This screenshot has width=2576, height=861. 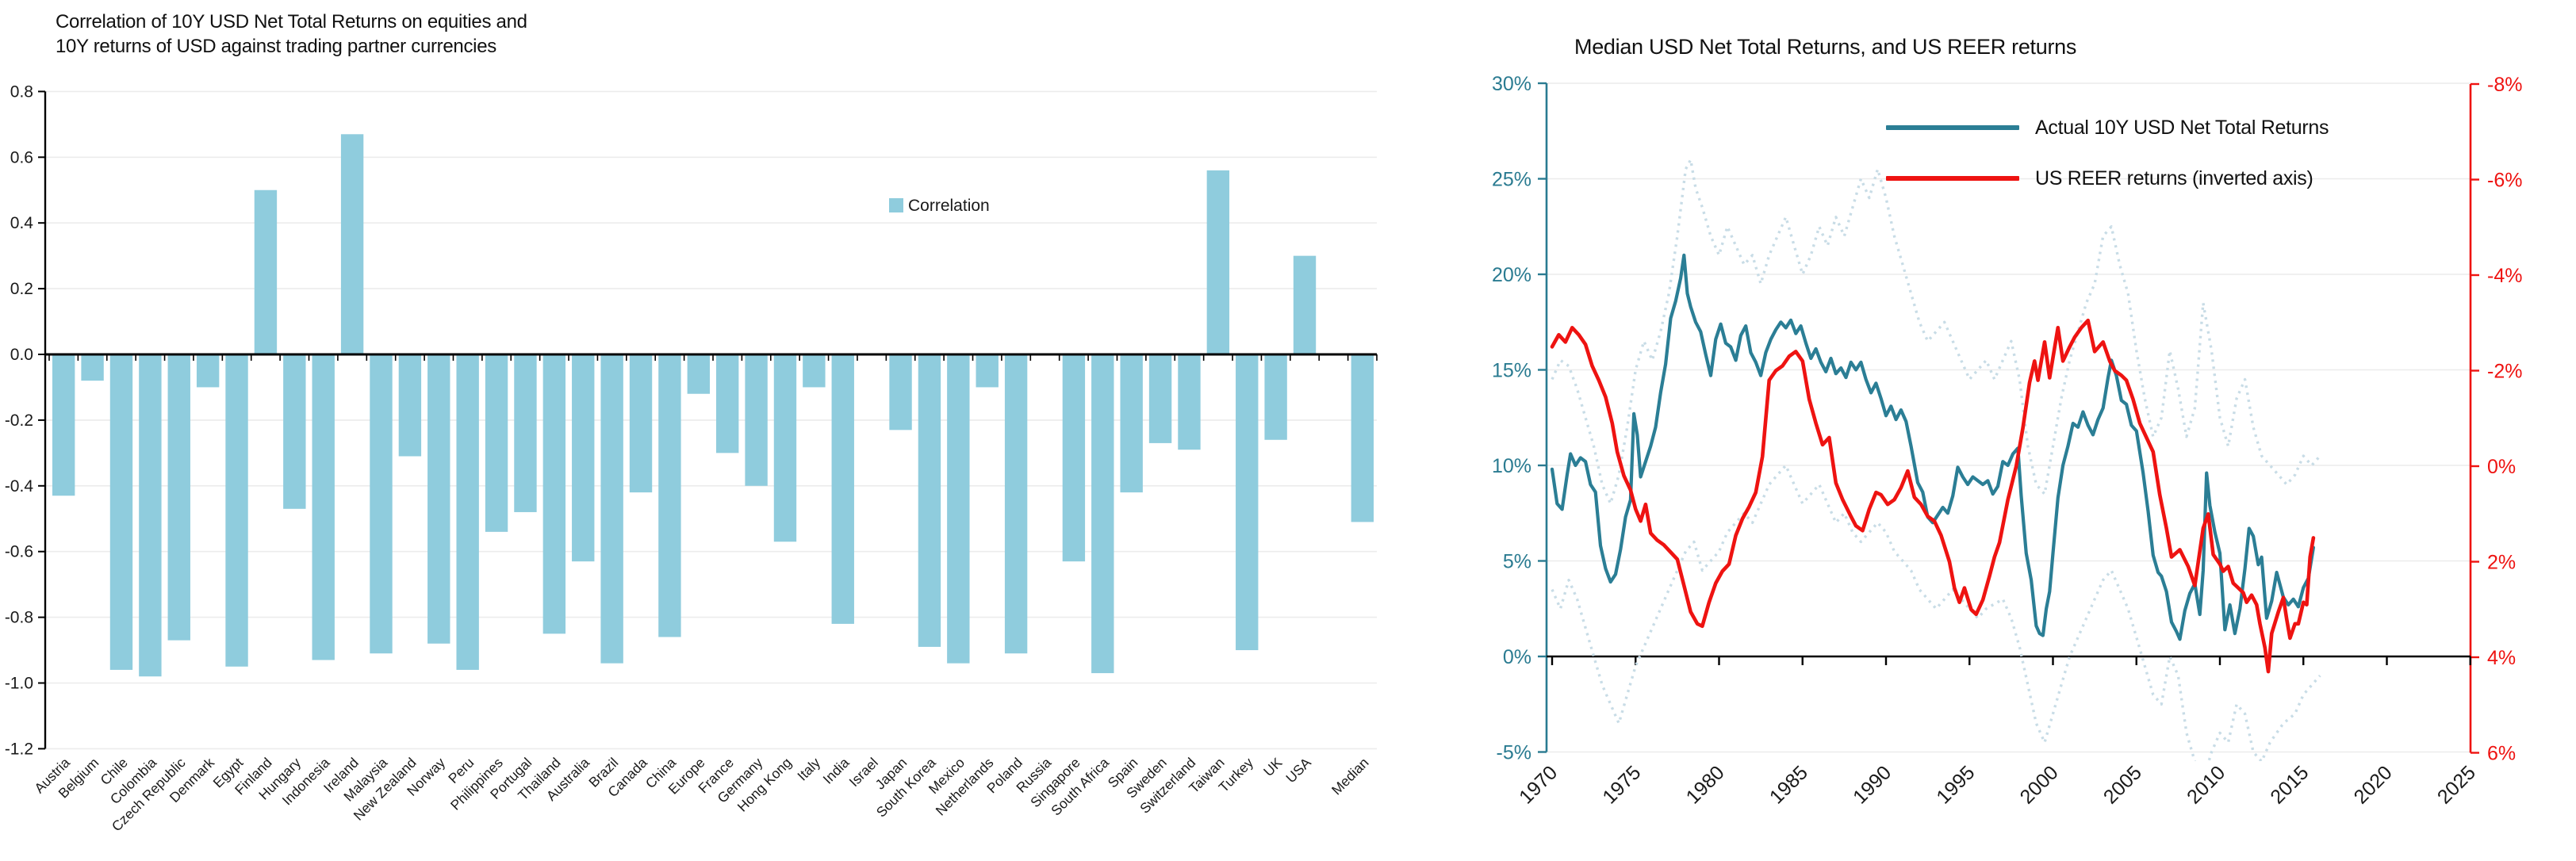 What do you see at coordinates (19, 552) in the screenshot?
I see `y-axis-label: -0.6` at bounding box center [19, 552].